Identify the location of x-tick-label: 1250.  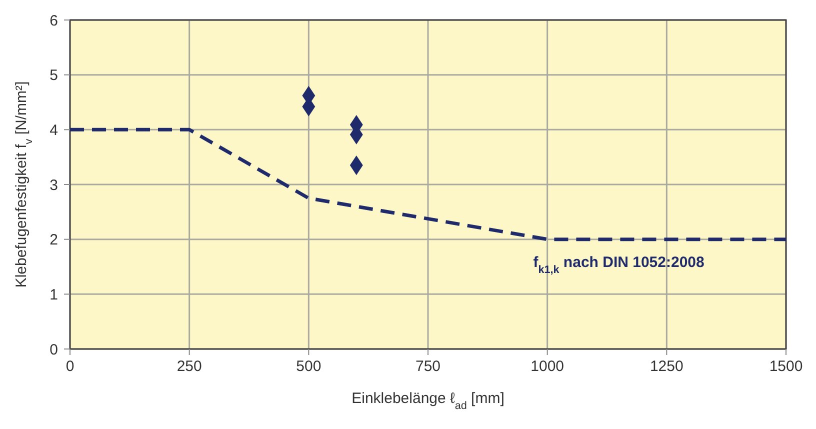
(667, 366).